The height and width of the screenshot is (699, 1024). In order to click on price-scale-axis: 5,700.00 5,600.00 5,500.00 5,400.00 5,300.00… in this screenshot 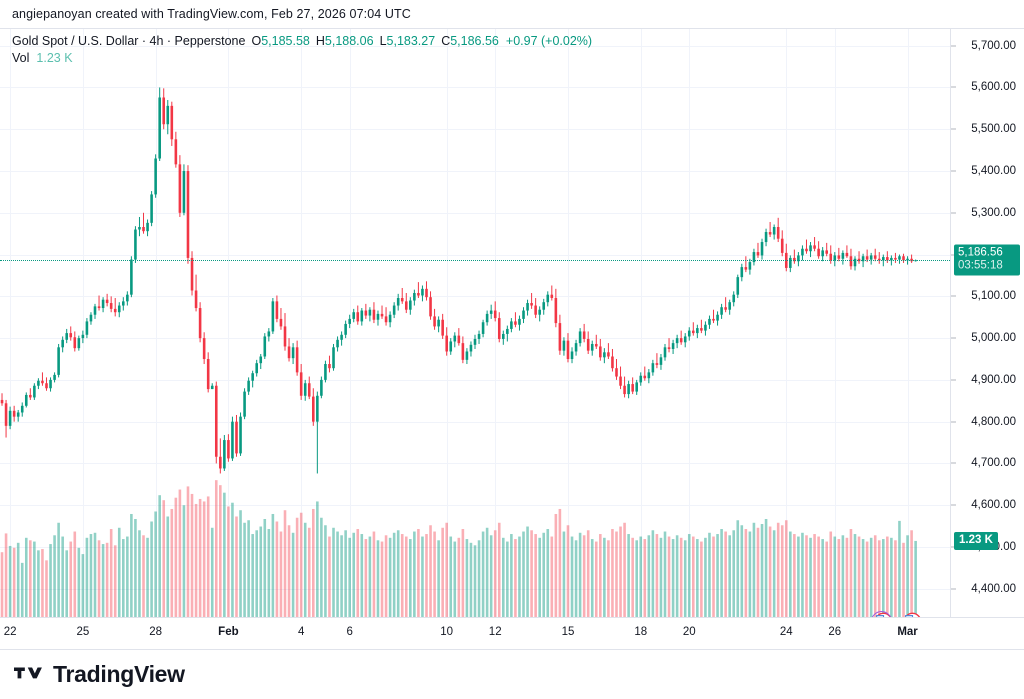, I will do `click(987, 323)`.